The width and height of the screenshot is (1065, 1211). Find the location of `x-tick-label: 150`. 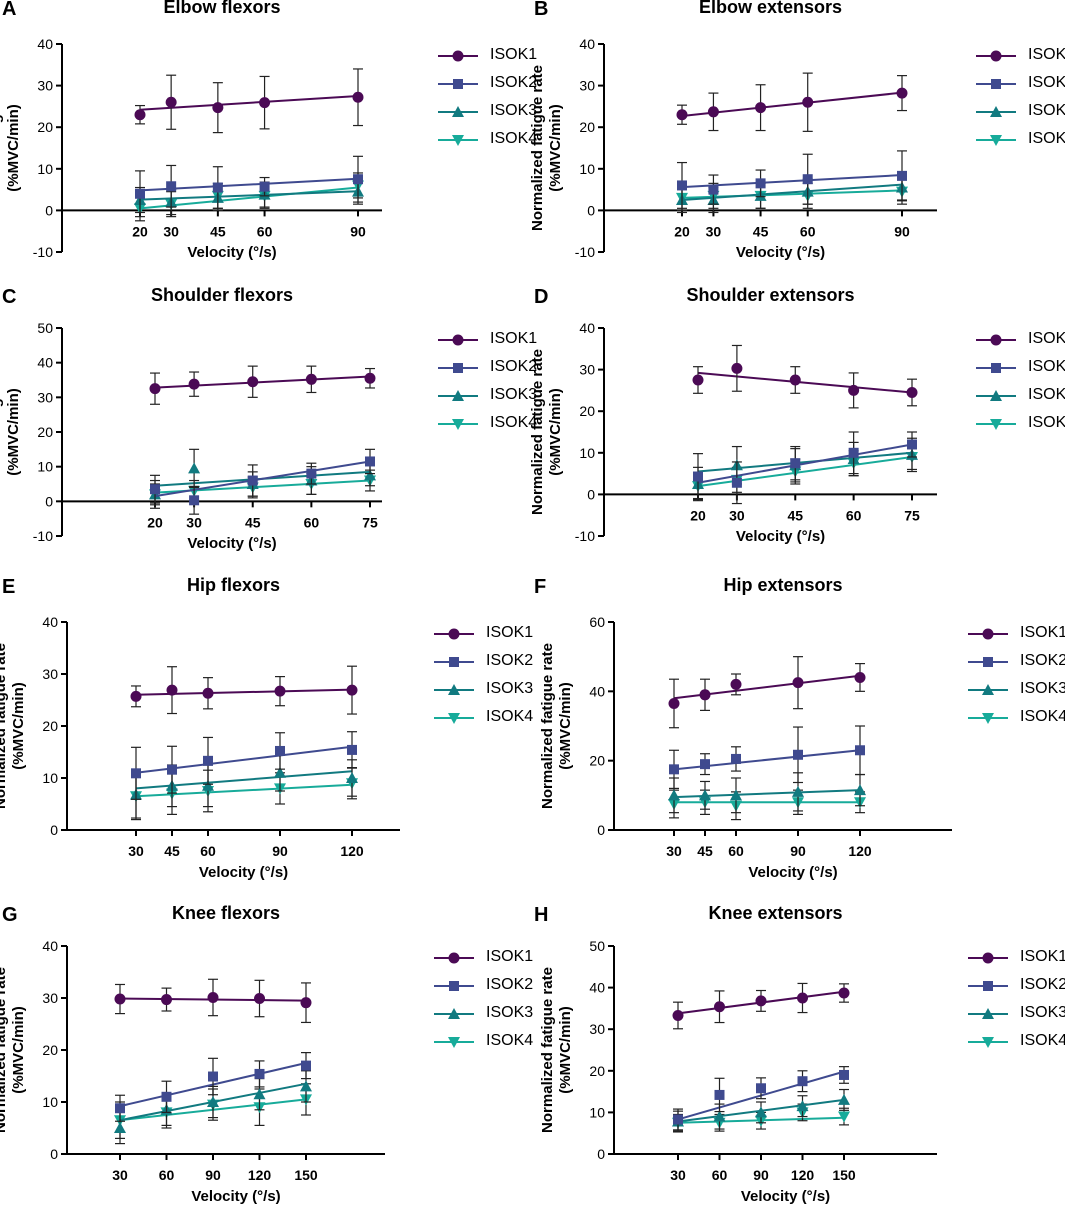

x-tick-label: 150 is located at coordinates (306, 1175).